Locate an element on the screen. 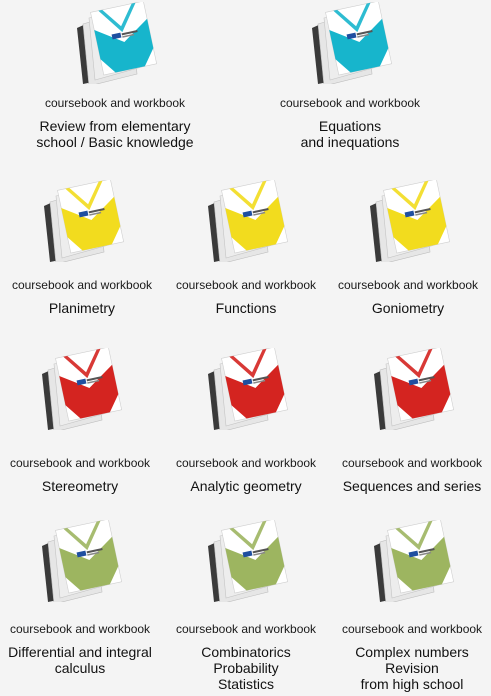 Image resolution: width=491 pixels, height=696 pixels. book-title-line: Probability is located at coordinates (246, 668).